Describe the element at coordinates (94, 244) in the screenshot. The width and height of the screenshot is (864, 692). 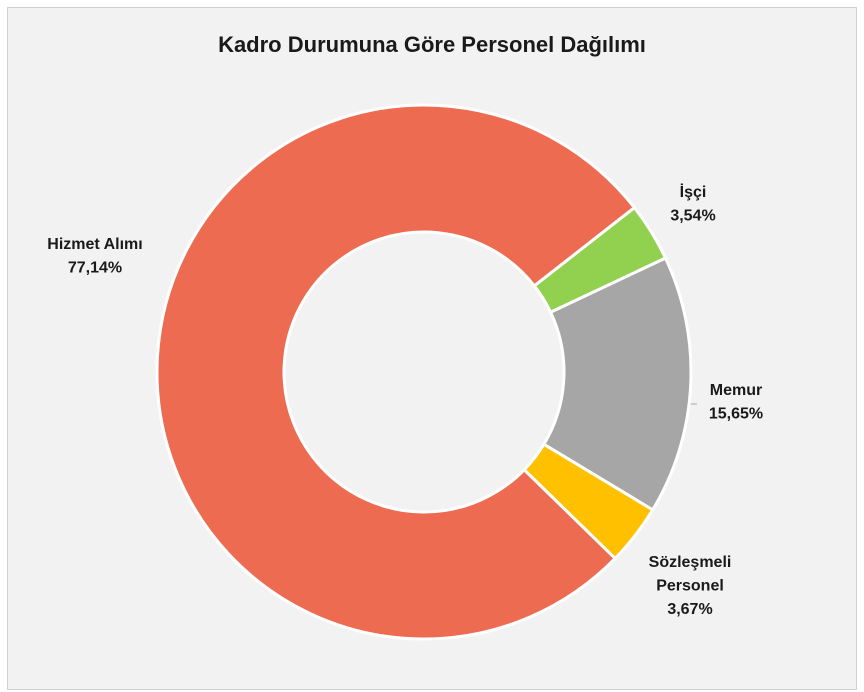
I see `category-label: Hizmet Alımı` at that location.